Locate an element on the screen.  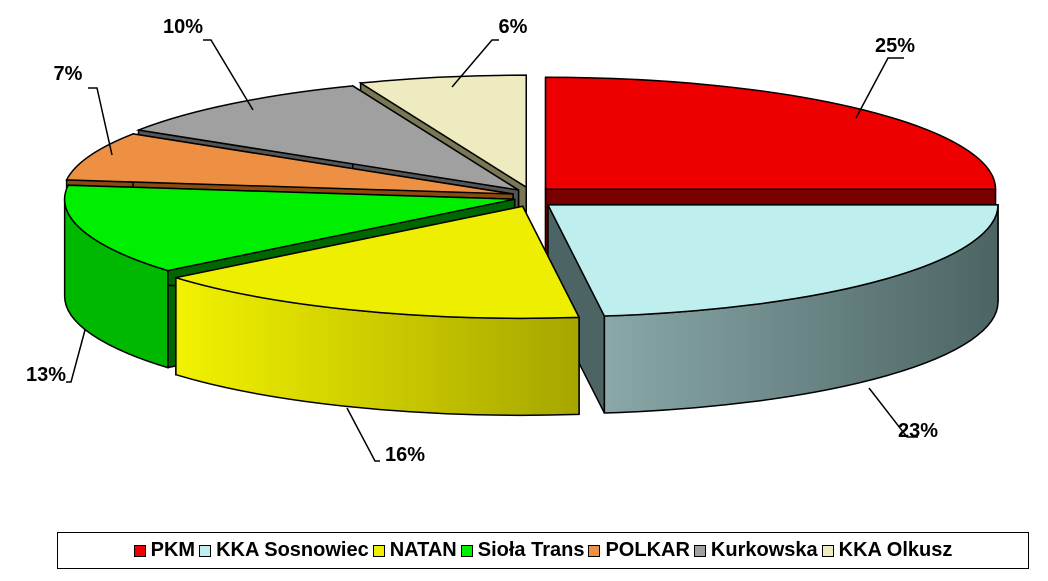
legend-item-pkm: PKM is located at coordinates (164, 550).